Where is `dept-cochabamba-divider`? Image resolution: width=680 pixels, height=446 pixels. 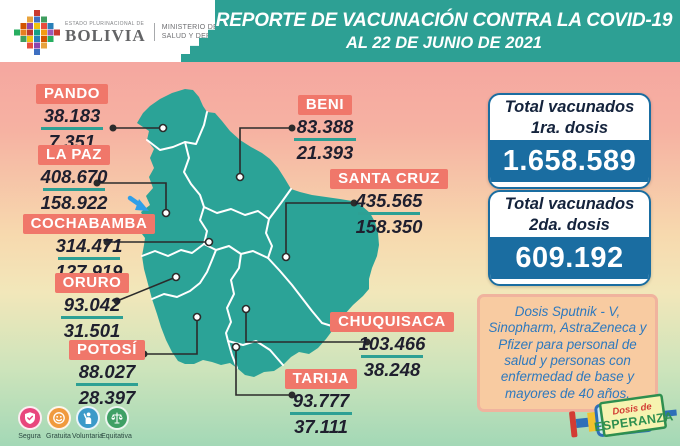
dept-cochabamba-divider is located at coordinates (89, 258).